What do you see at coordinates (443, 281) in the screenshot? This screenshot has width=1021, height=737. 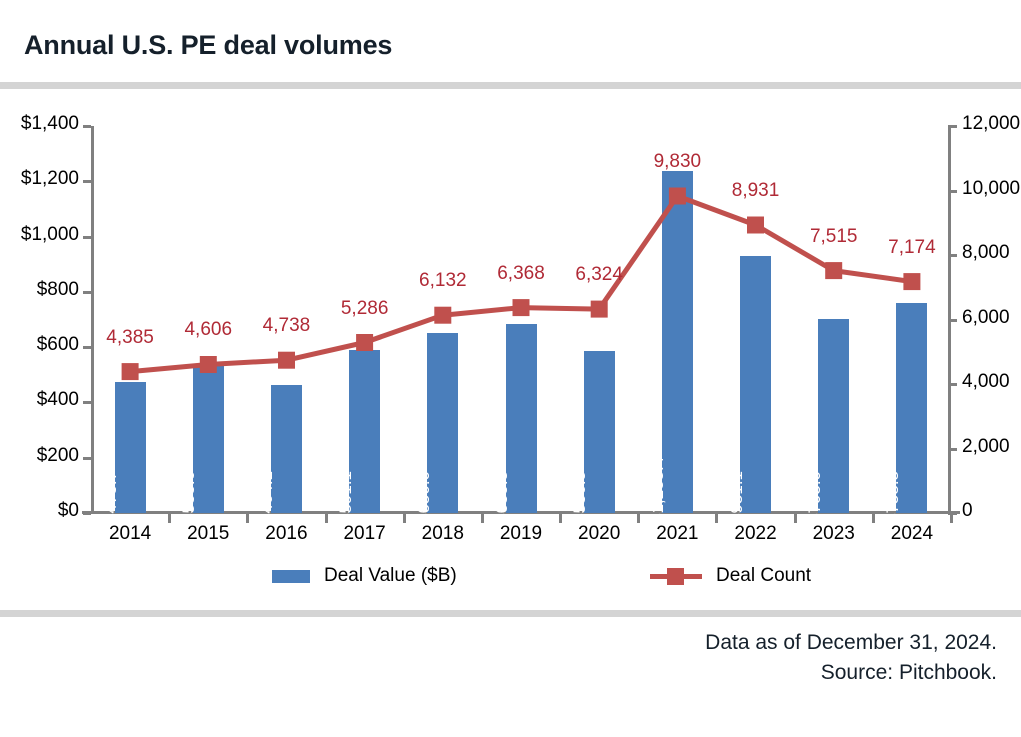 I see `line-value-label: 6,132` at bounding box center [443, 281].